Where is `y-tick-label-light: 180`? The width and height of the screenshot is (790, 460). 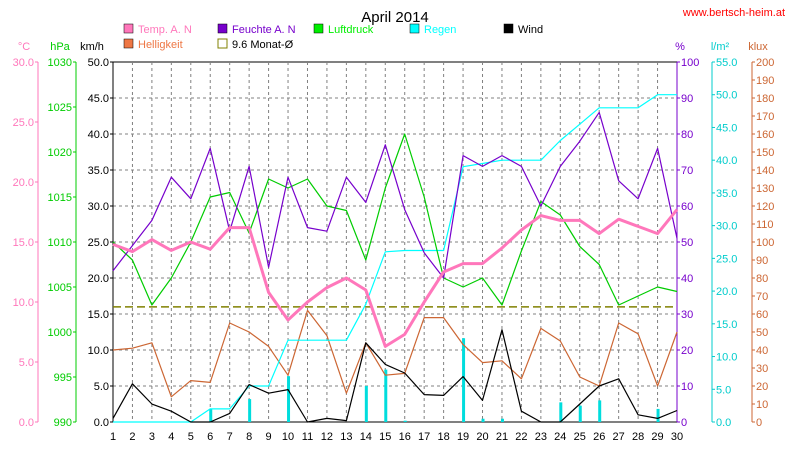
y-tick-label-light: 180 is located at coordinates (765, 99).